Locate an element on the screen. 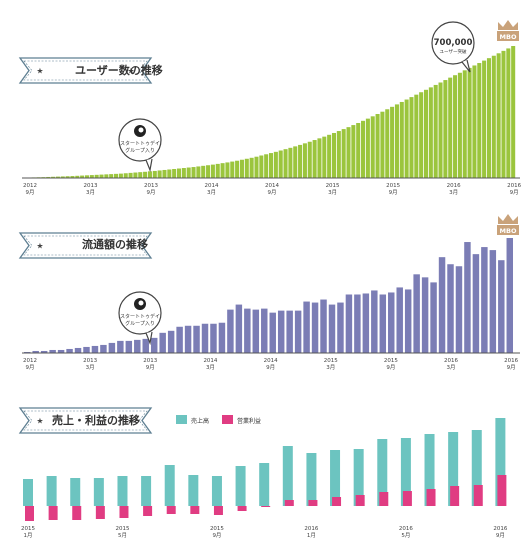  callout-line2: グループ入り is located at coordinates (140, 150).